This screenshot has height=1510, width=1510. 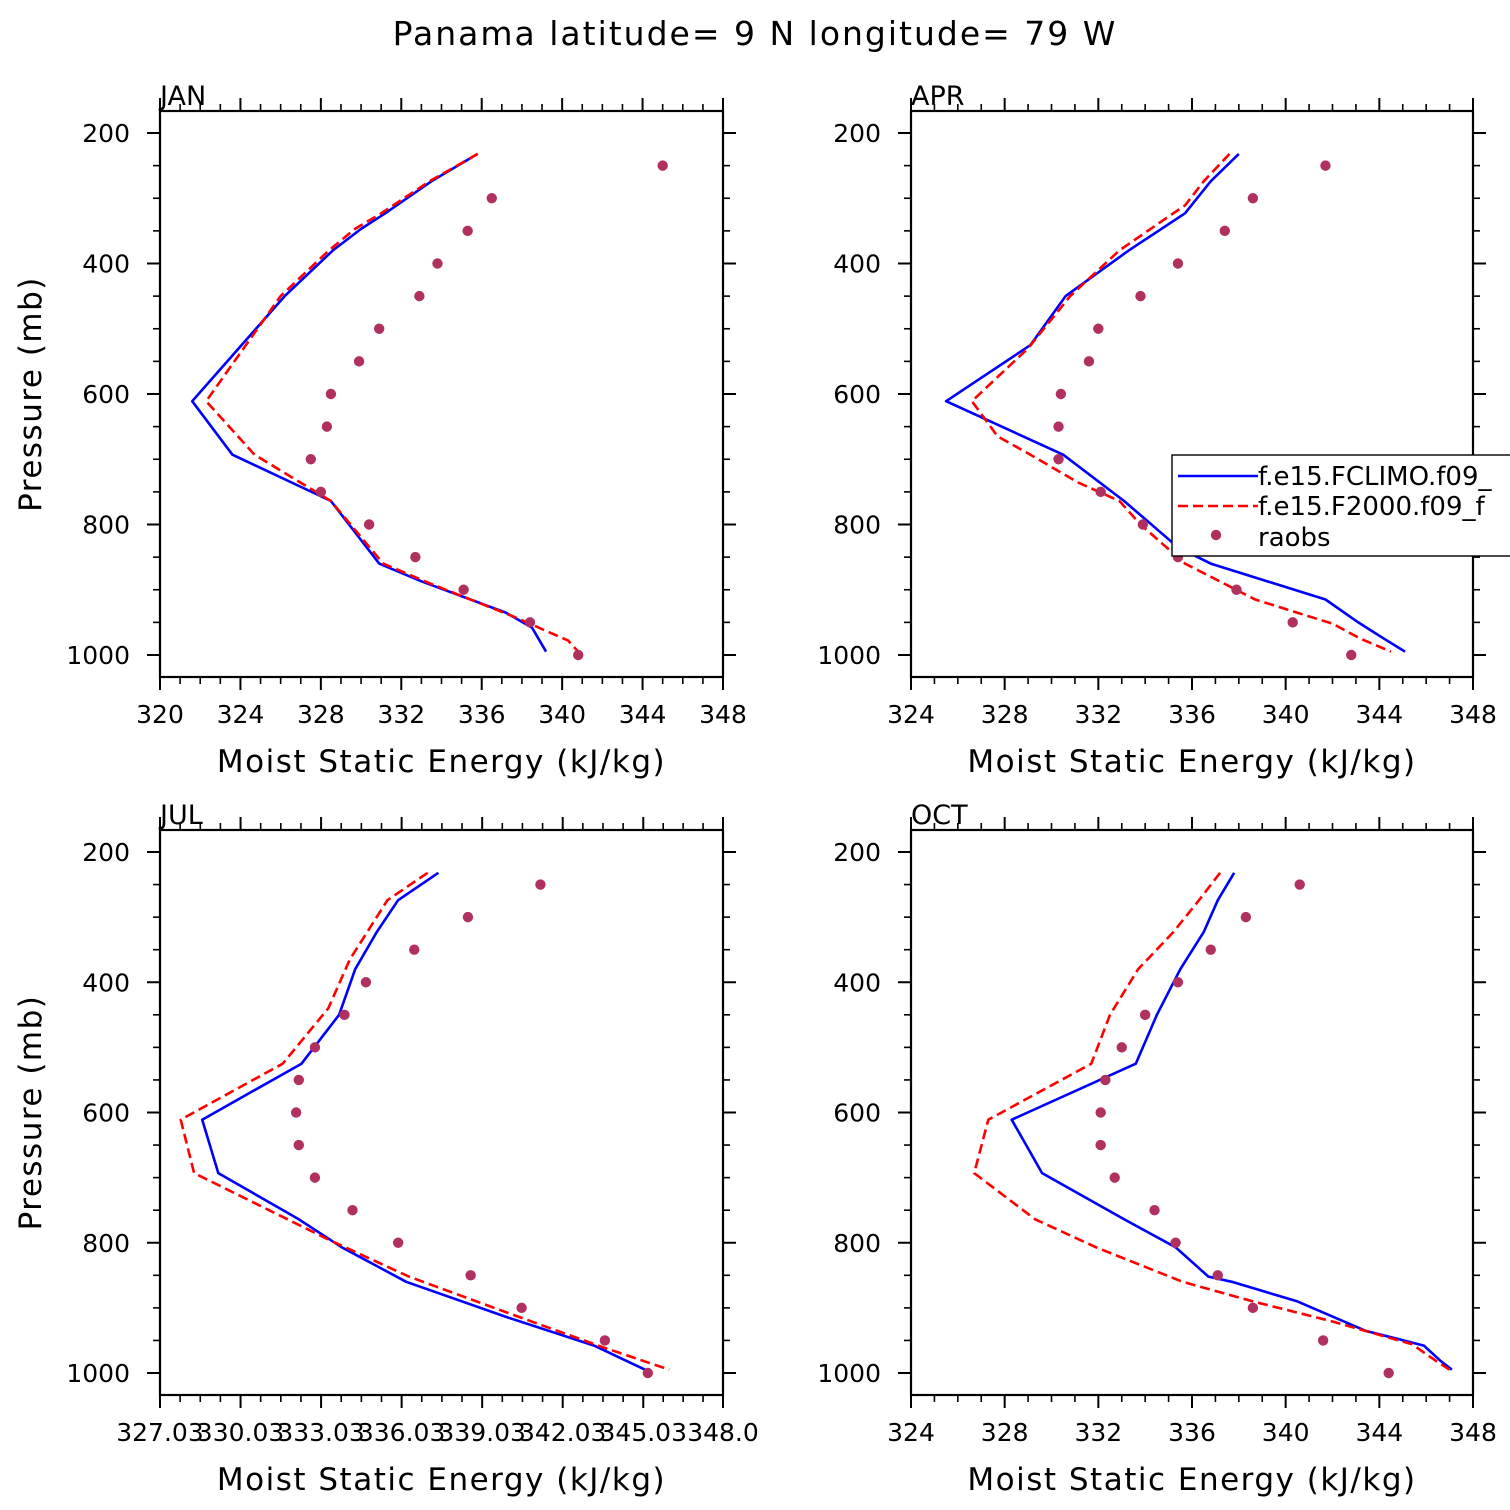 I want to click on x-tick-label: 330.03, so click(x=240, y=1432).